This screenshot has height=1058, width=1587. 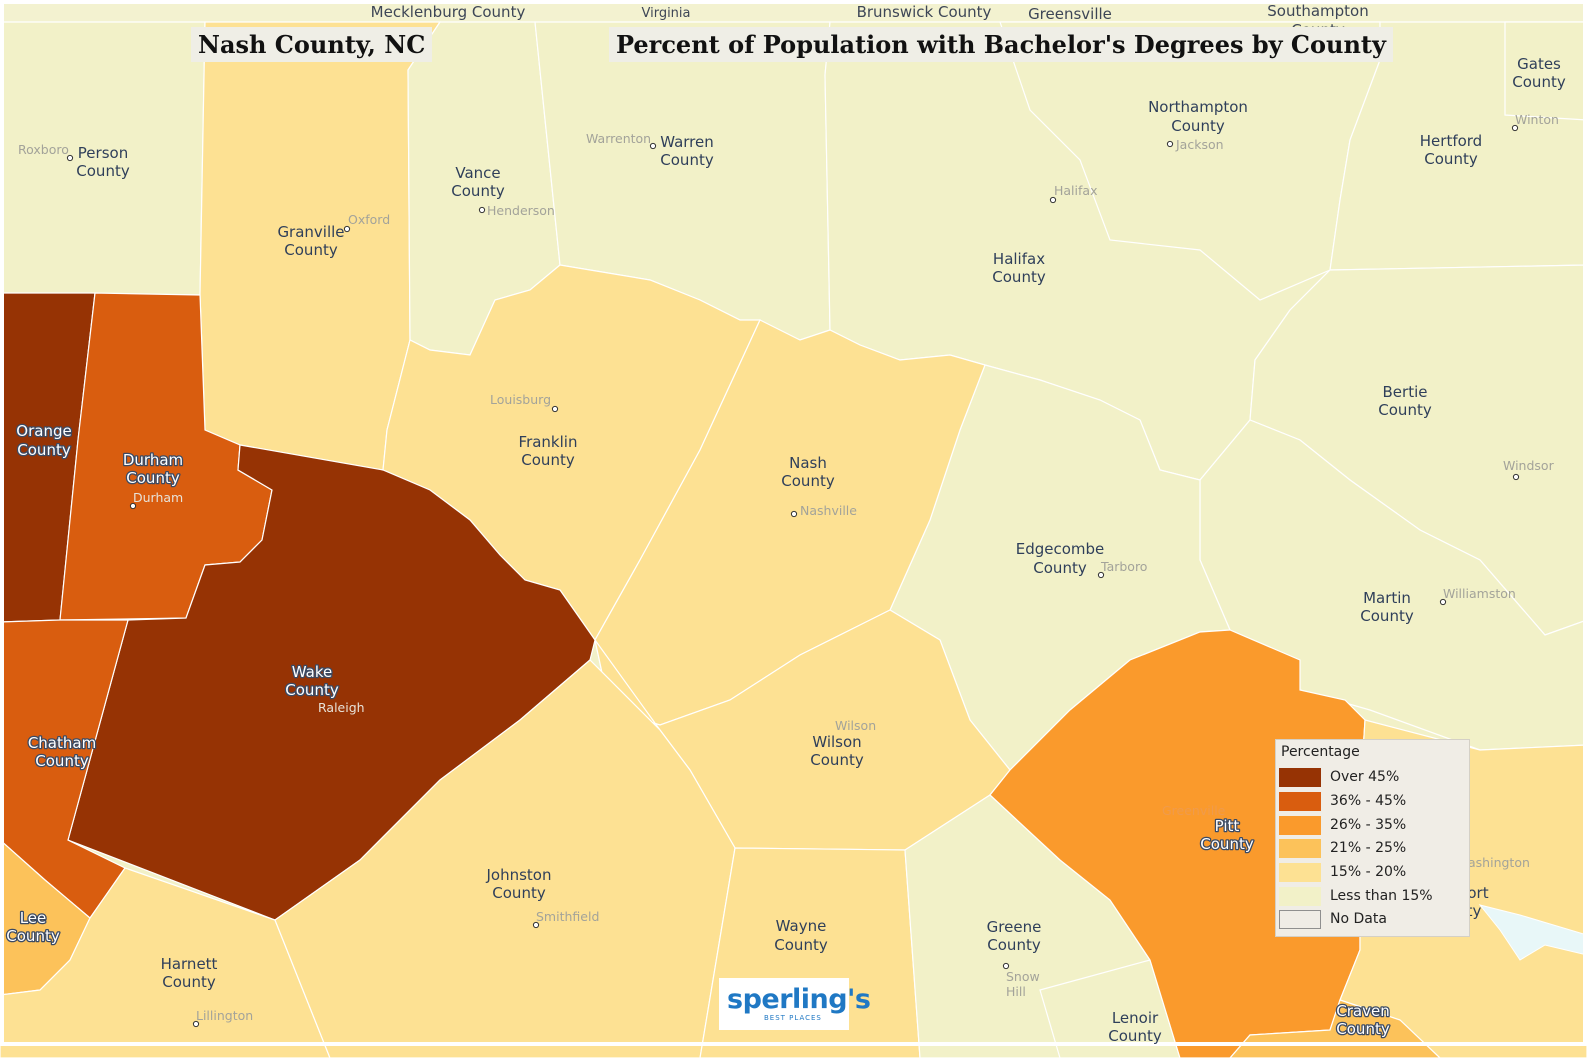 I want to click on sperlings-logo: sperling's BEST PLACES, so click(x=795, y=1004).